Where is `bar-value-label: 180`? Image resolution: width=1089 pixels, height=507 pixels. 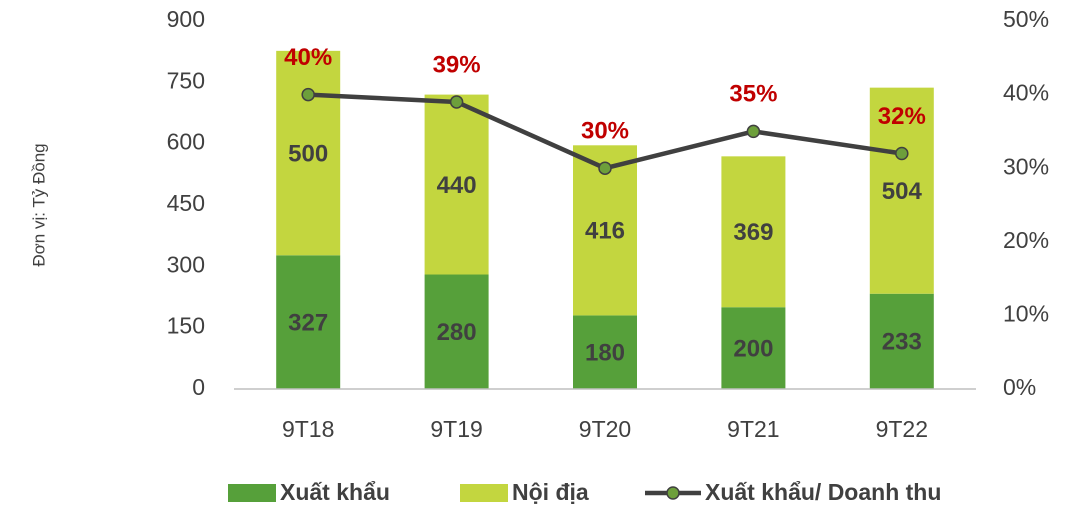
bar-value-label: 180 is located at coordinates (605, 353).